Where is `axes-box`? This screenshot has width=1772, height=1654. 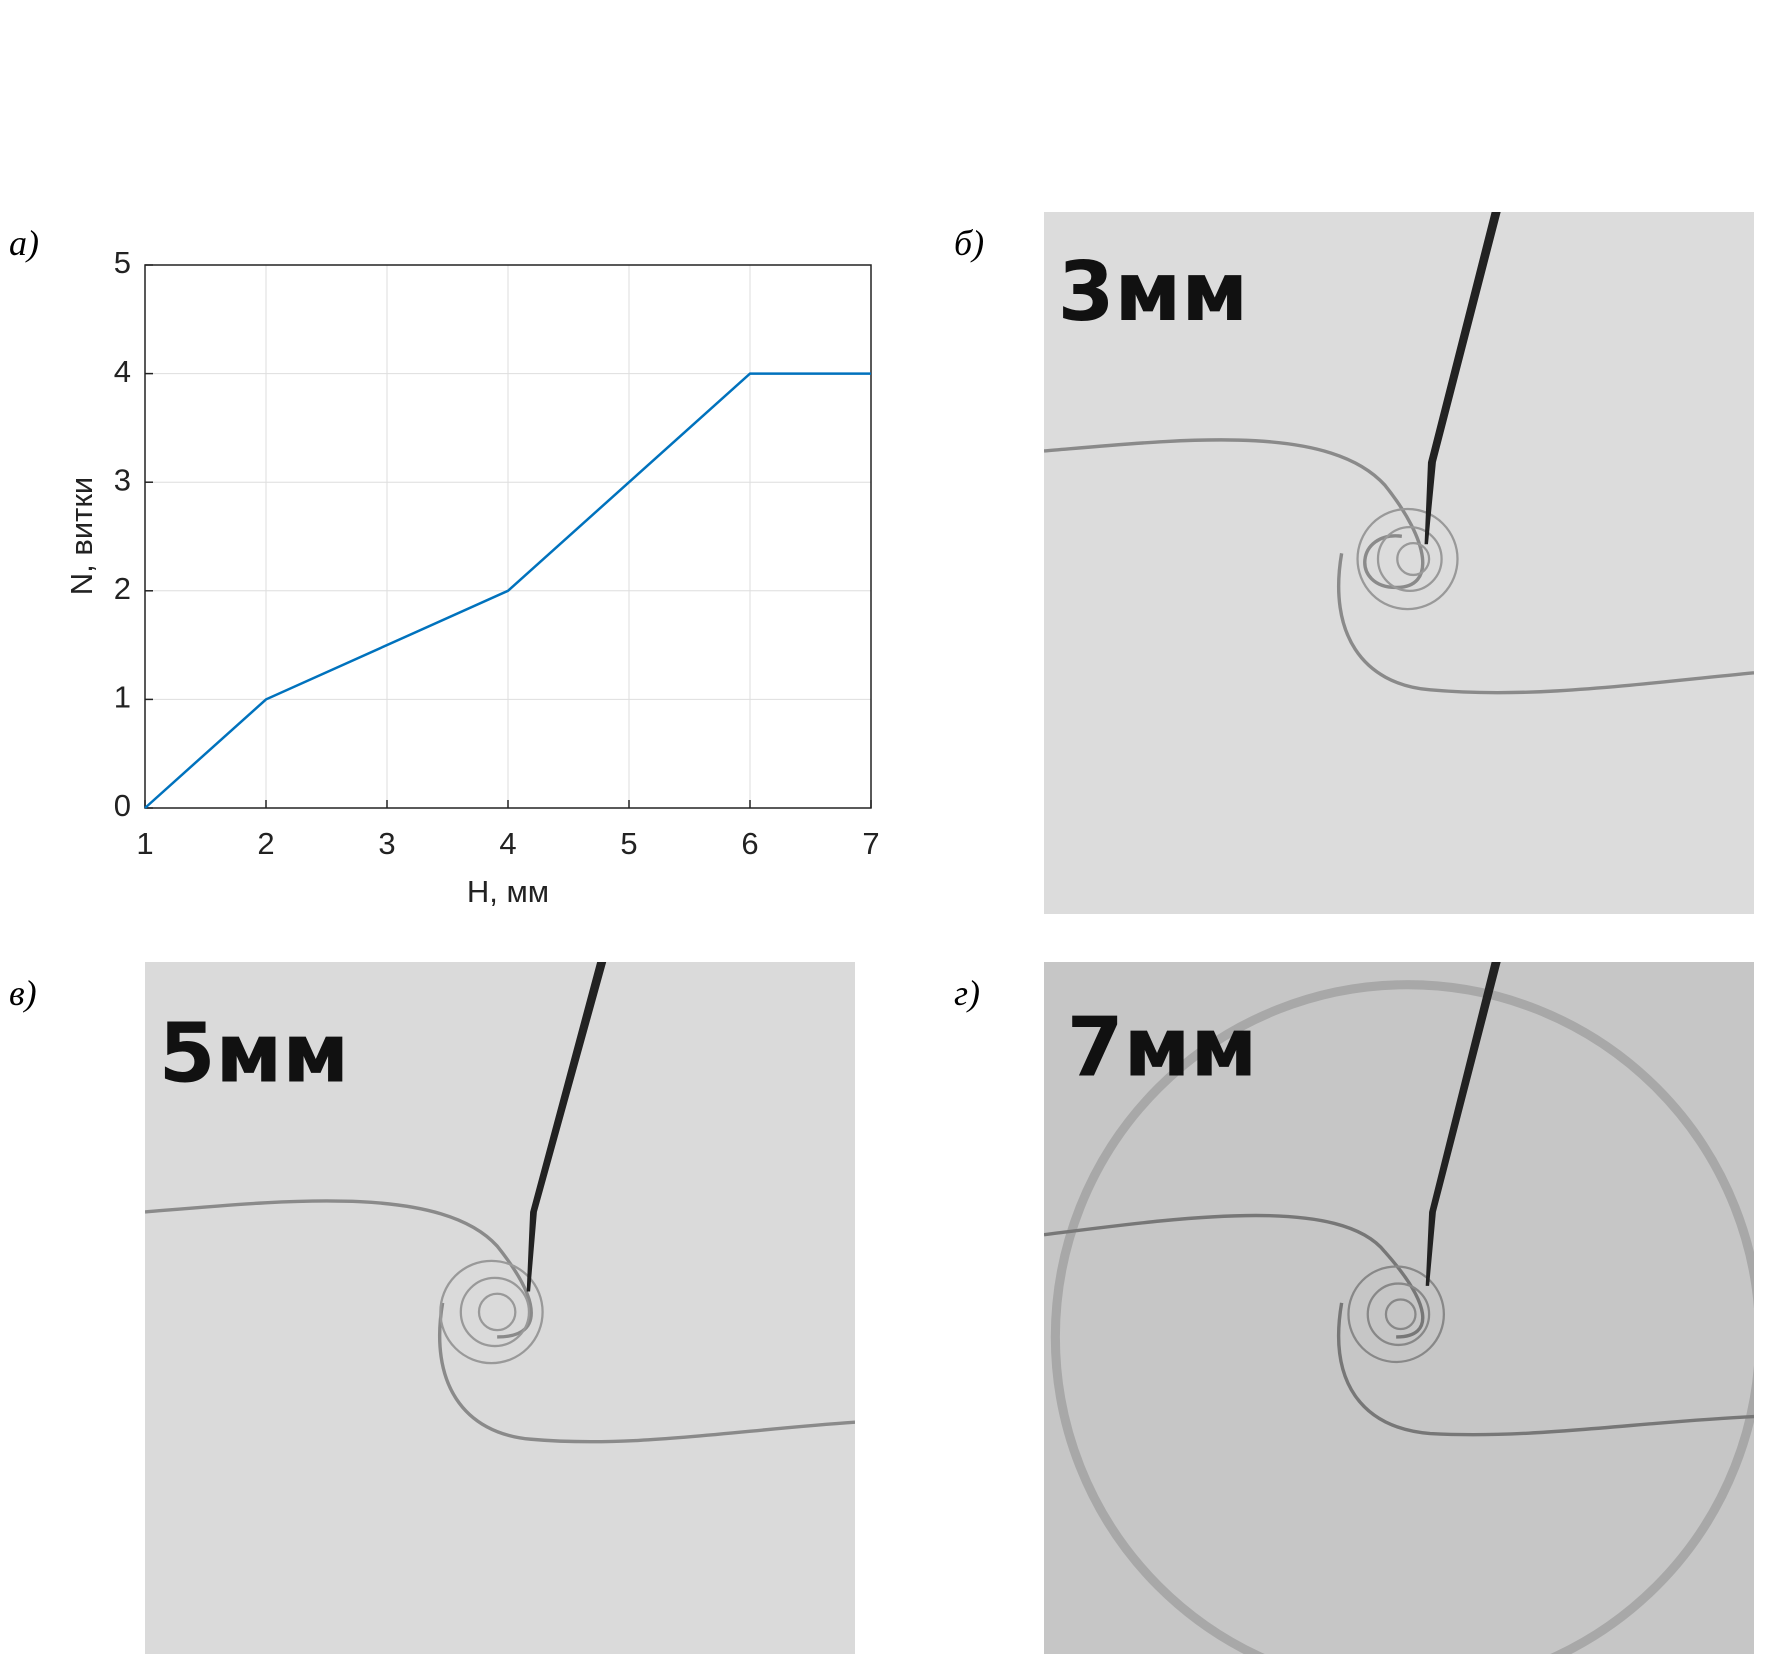
axes-box is located at coordinates (508, 536).